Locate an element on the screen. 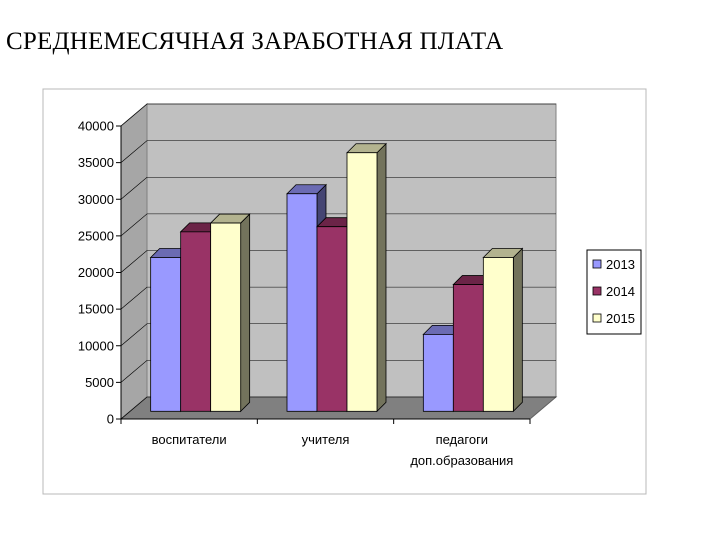 The width and height of the screenshot is (720, 540). y-tick-label: 30000 is located at coordinates (96, 199).